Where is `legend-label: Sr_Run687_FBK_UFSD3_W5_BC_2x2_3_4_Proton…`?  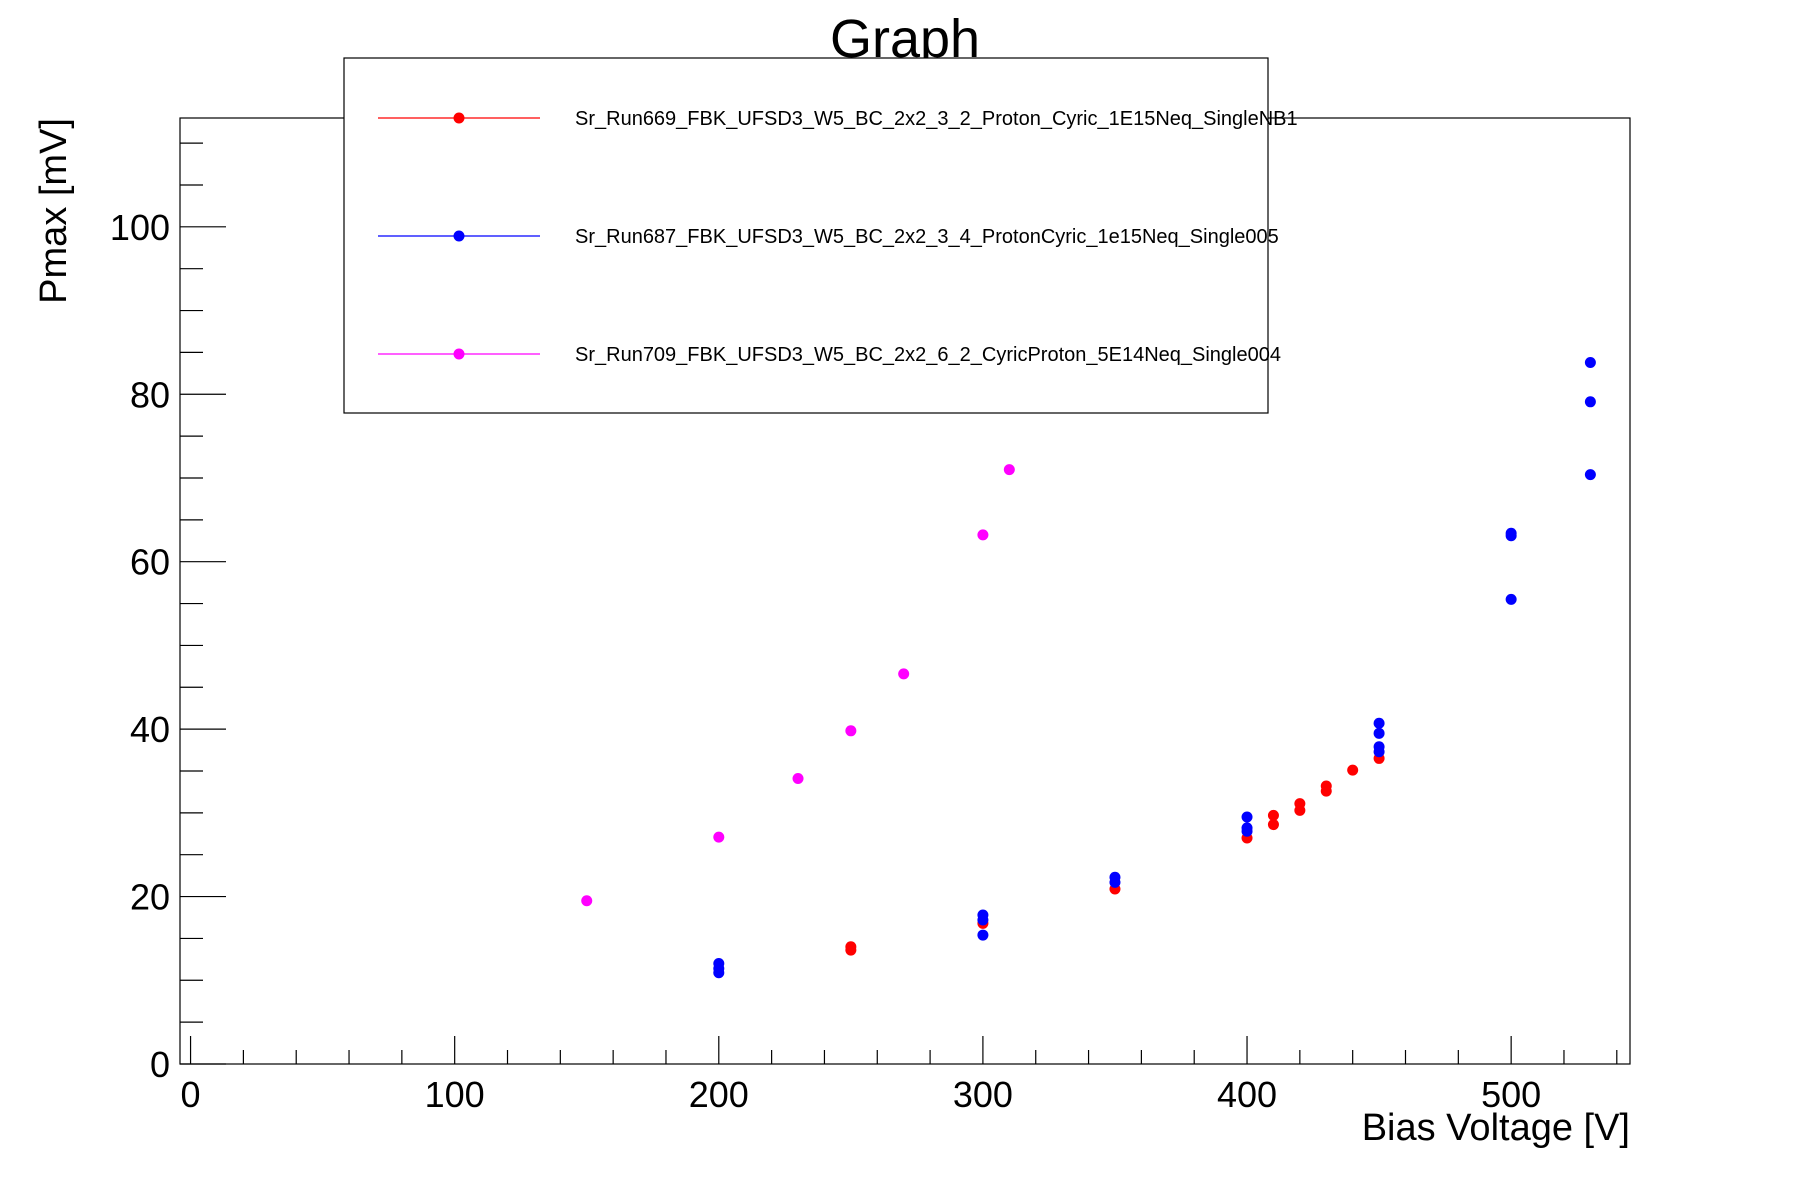 legend-label: Sr_Run687_FBK_UFSD3_W5_BC_2x2_3_4_Proton… is located at coordinates (927, 237).